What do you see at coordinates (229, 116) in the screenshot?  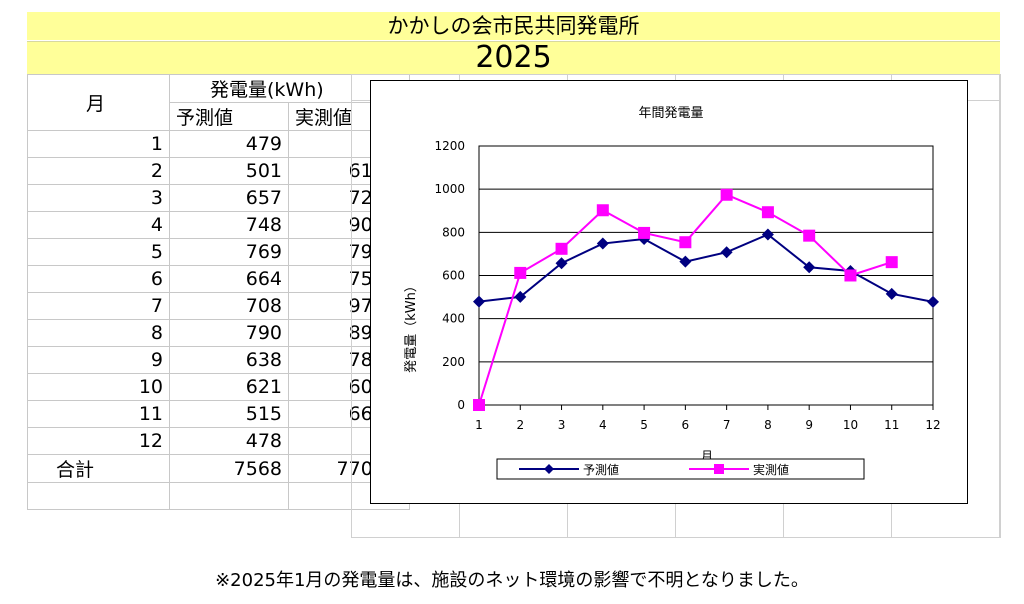 I see `pred-header: 予測値` at bounding box center [229, 116].